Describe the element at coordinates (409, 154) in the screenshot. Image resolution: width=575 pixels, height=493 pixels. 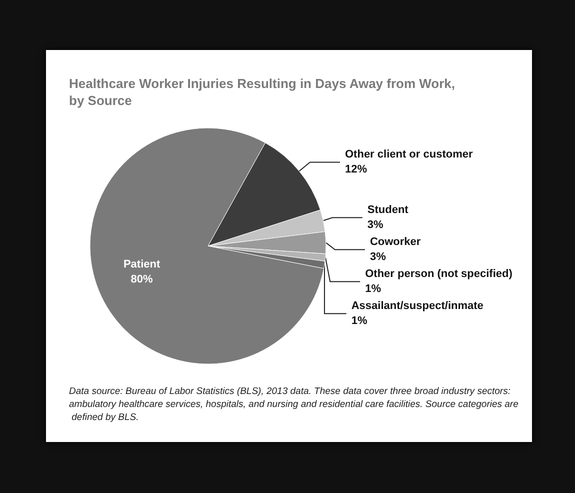
I see `slice-label: Other client or customer` at that location.